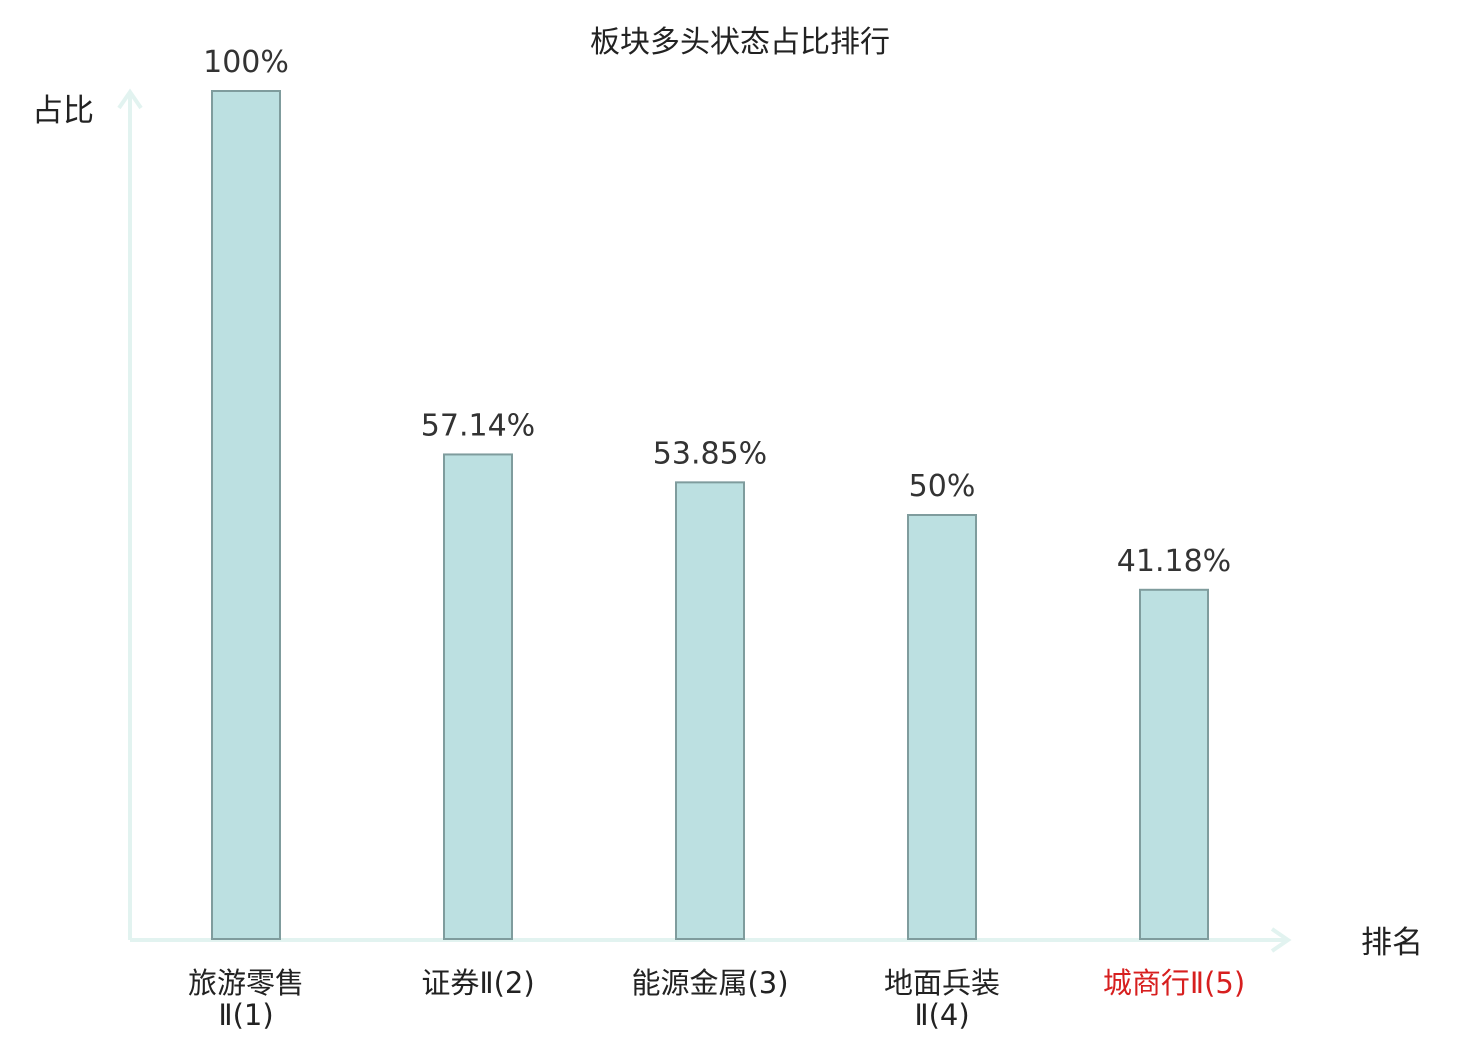 The height and width of the screenshot is (1040, 1480). Describe the element at coordinates (1392, 943) in the screenshot. I see `x-axis-label: 排名` at that location.